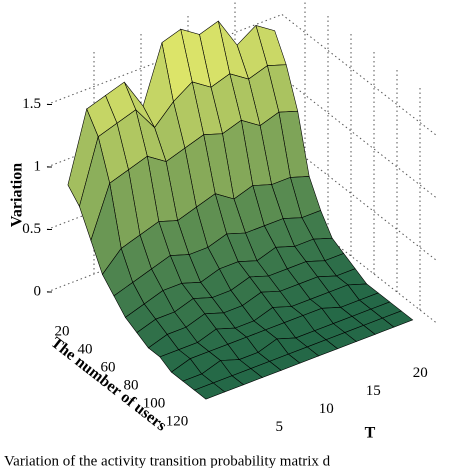 The height and width of the screenshot is (468, 474). Describe the element at coordinates (38, 166) in the screenshot. I see `z-tick-label: 1` at that location.